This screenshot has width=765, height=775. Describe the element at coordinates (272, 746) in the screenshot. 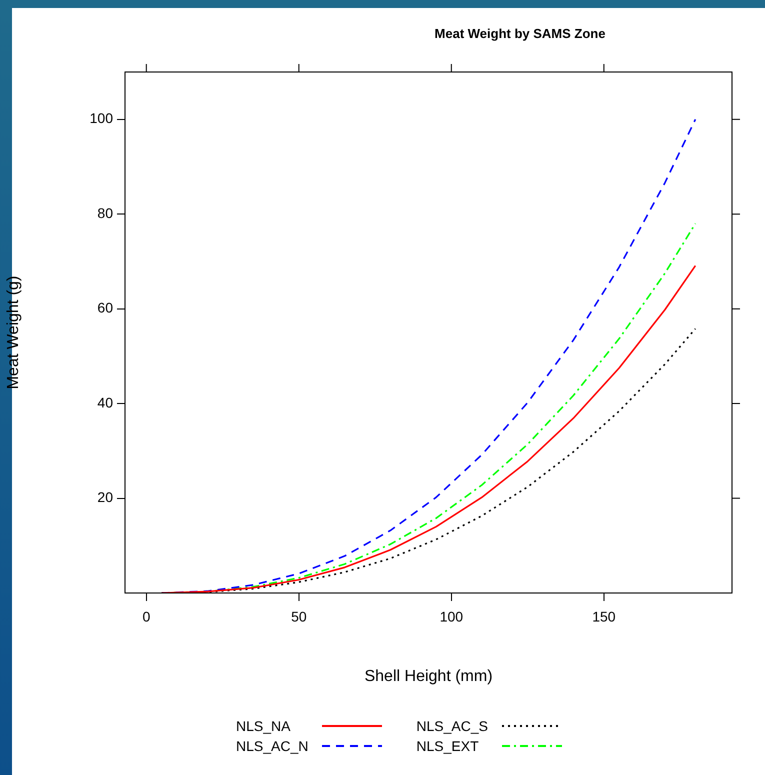

I see `legend-label: NLS_AC_N` at that location.